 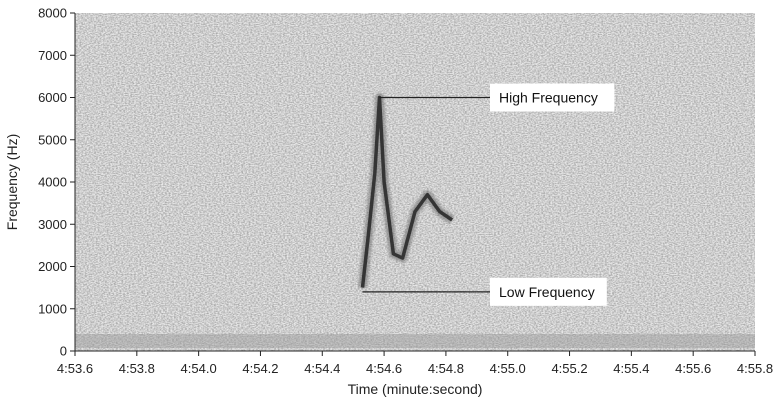 I want to click on x-tick-label: 4:55.6, so click(x=693, y=368).